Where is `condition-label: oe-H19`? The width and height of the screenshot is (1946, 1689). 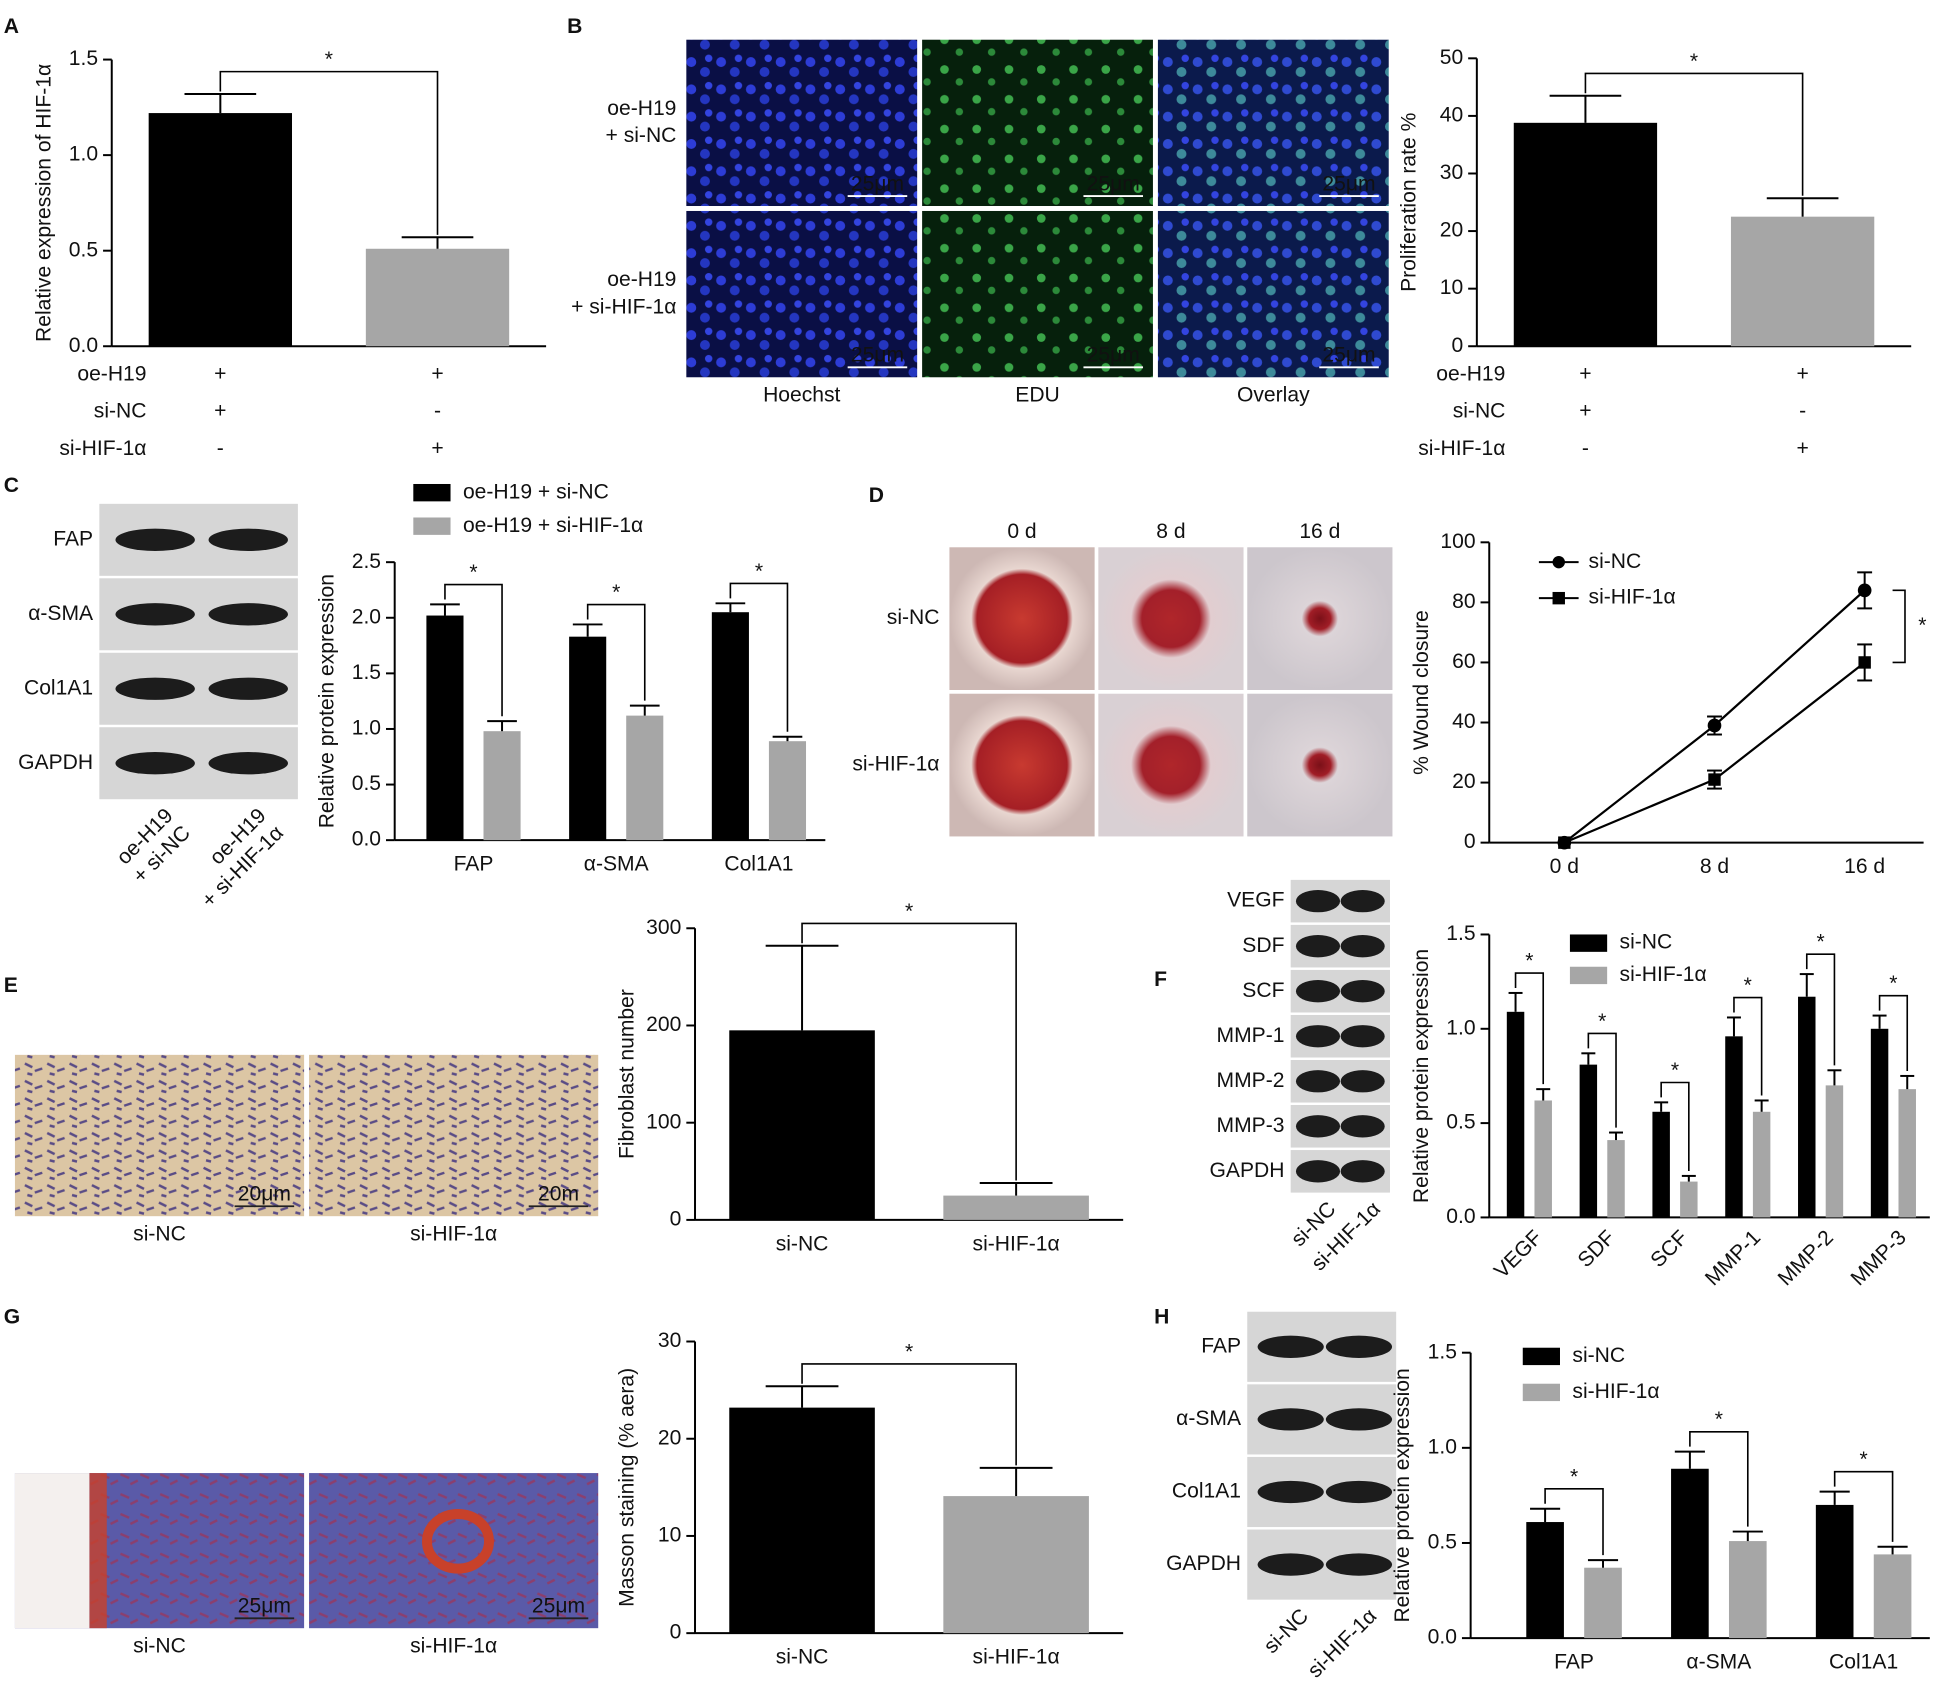 condition-label: oe-H19 is located at coordinates (1470, 373).